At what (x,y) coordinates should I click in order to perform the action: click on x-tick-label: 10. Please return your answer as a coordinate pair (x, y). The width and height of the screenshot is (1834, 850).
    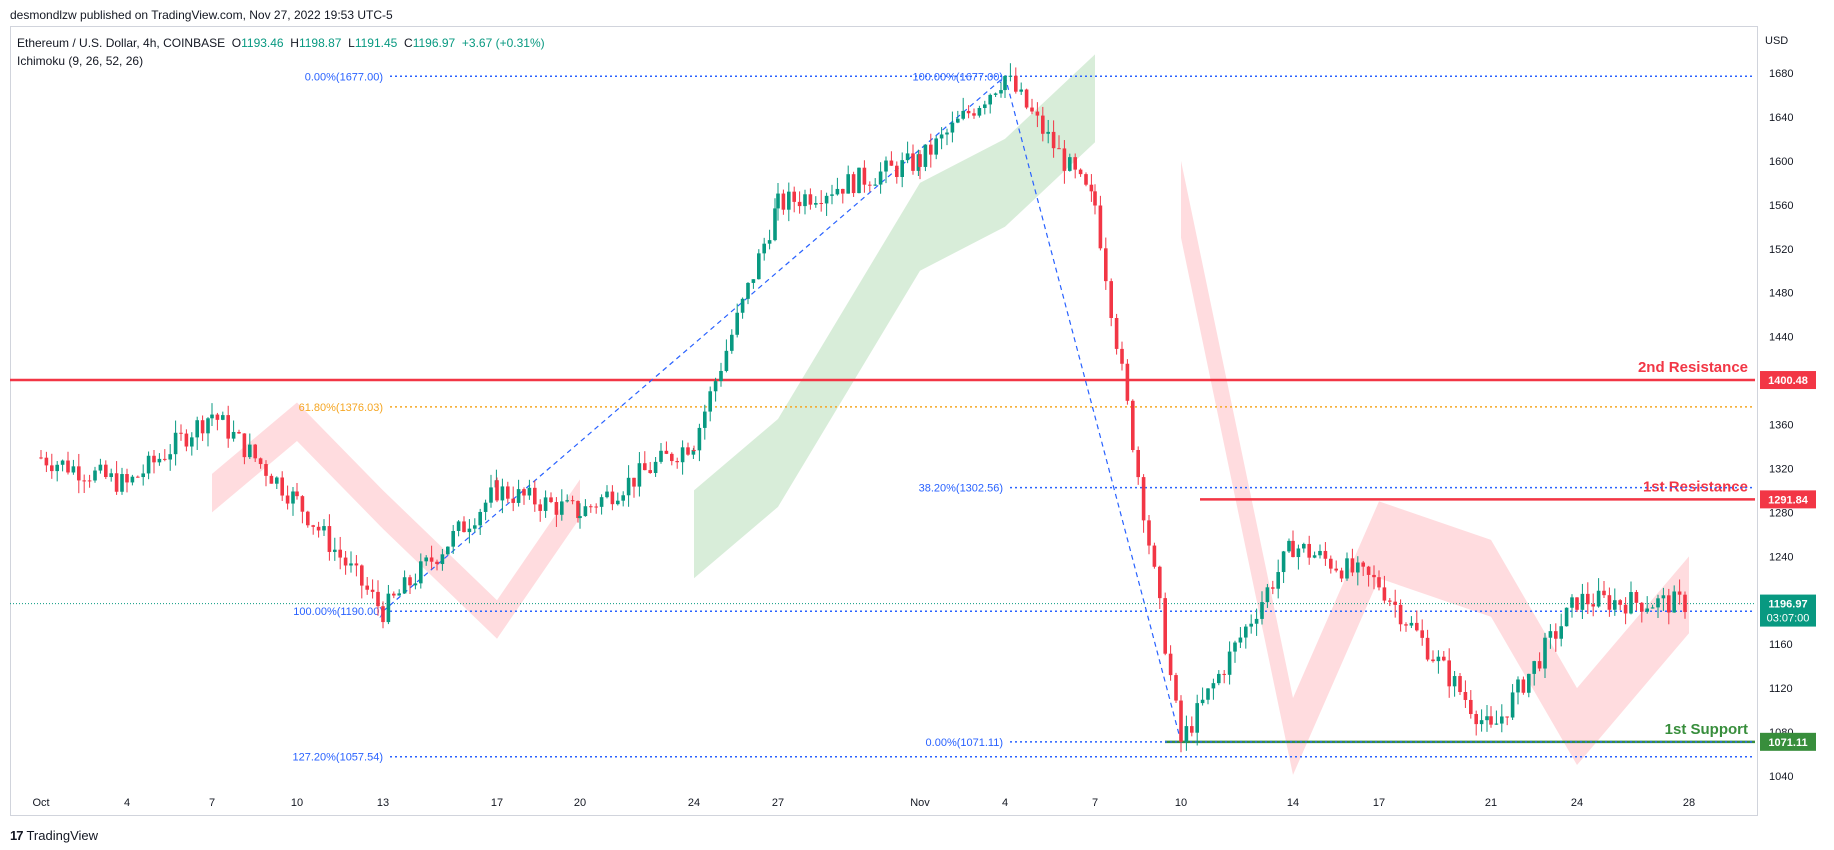
    Looking at the image, I should click on (1181, 803).